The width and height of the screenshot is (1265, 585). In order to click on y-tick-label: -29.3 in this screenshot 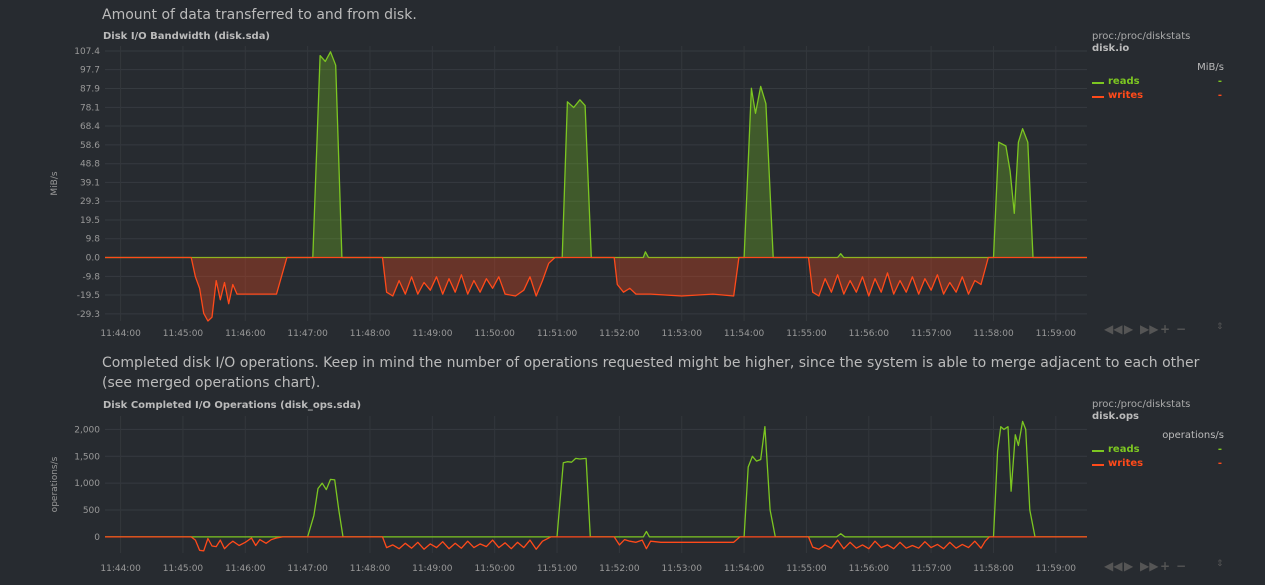, I will do `click(88, 315)`.